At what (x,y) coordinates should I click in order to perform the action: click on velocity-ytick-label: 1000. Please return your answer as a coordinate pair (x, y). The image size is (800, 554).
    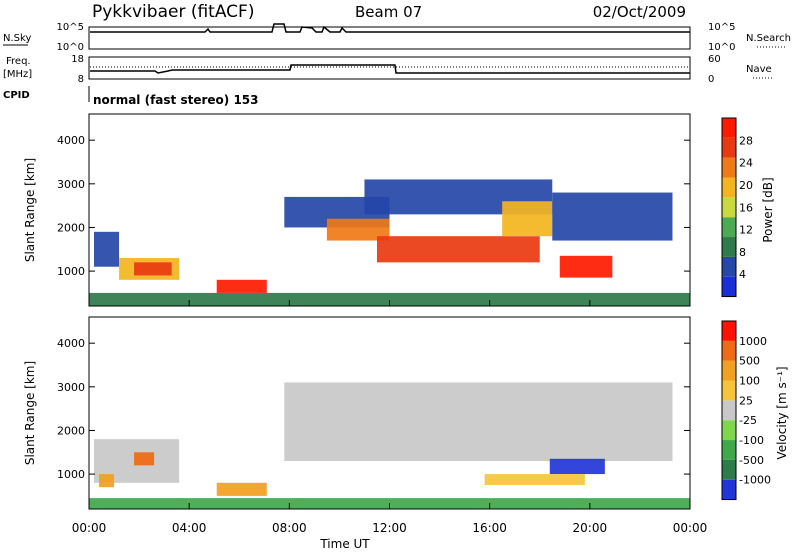
    Looking at the image, I should click on (71, 474).